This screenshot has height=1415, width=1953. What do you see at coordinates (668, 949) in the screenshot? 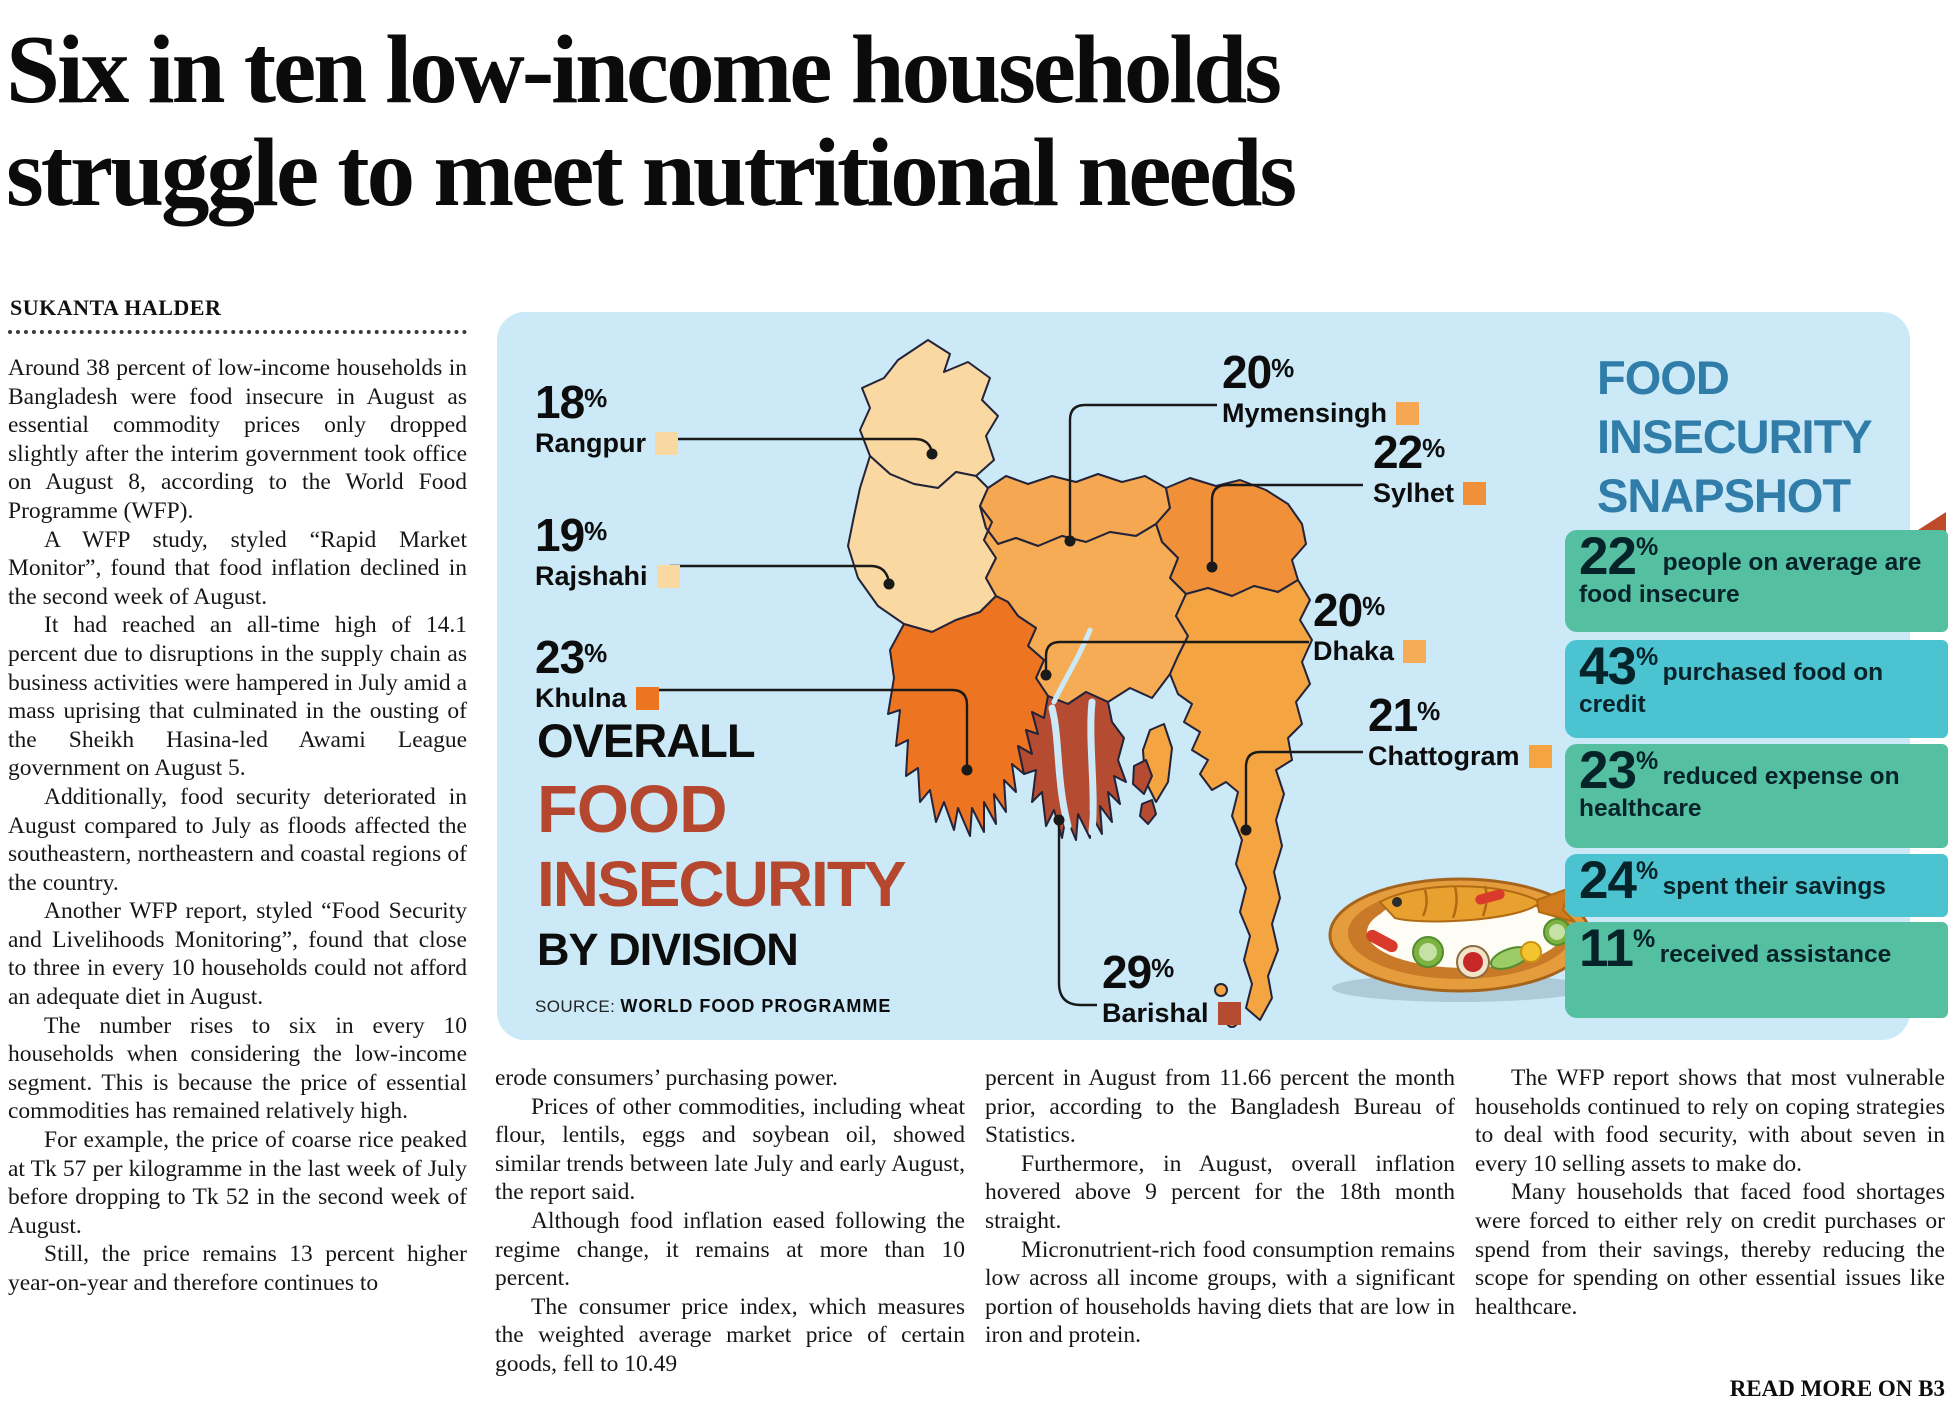
I see `title-by-division: BY DIVISION` at bounding box center [668, 949].